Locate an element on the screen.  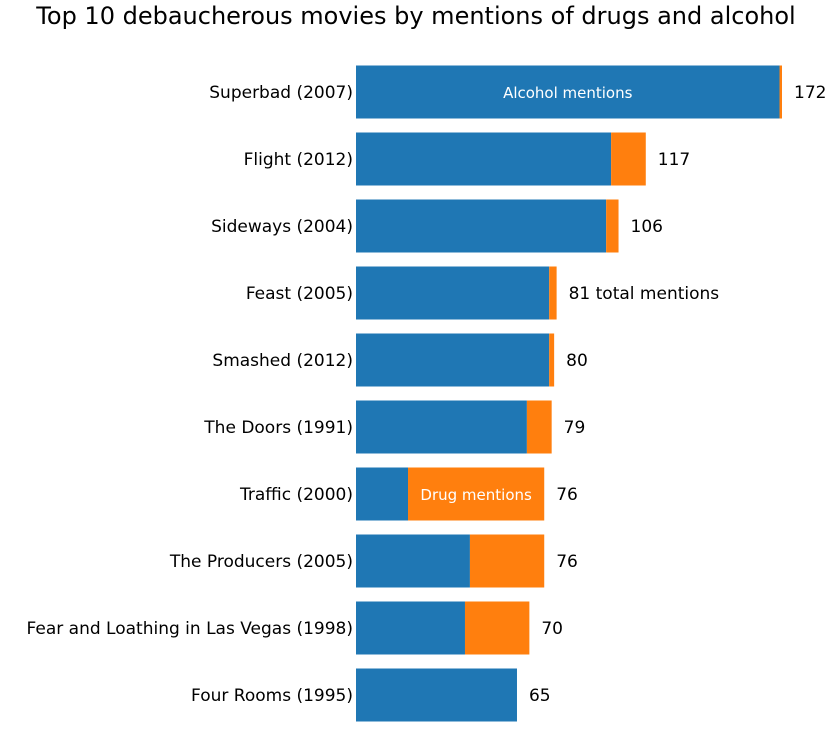
total-label: 70 is located at coordinates (552, 629).